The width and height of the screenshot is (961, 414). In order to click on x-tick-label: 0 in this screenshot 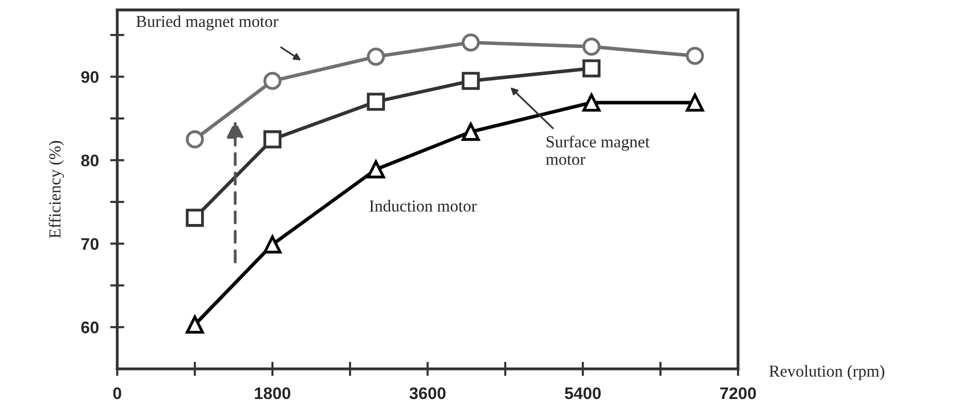, I will do `click(117, 393)`.